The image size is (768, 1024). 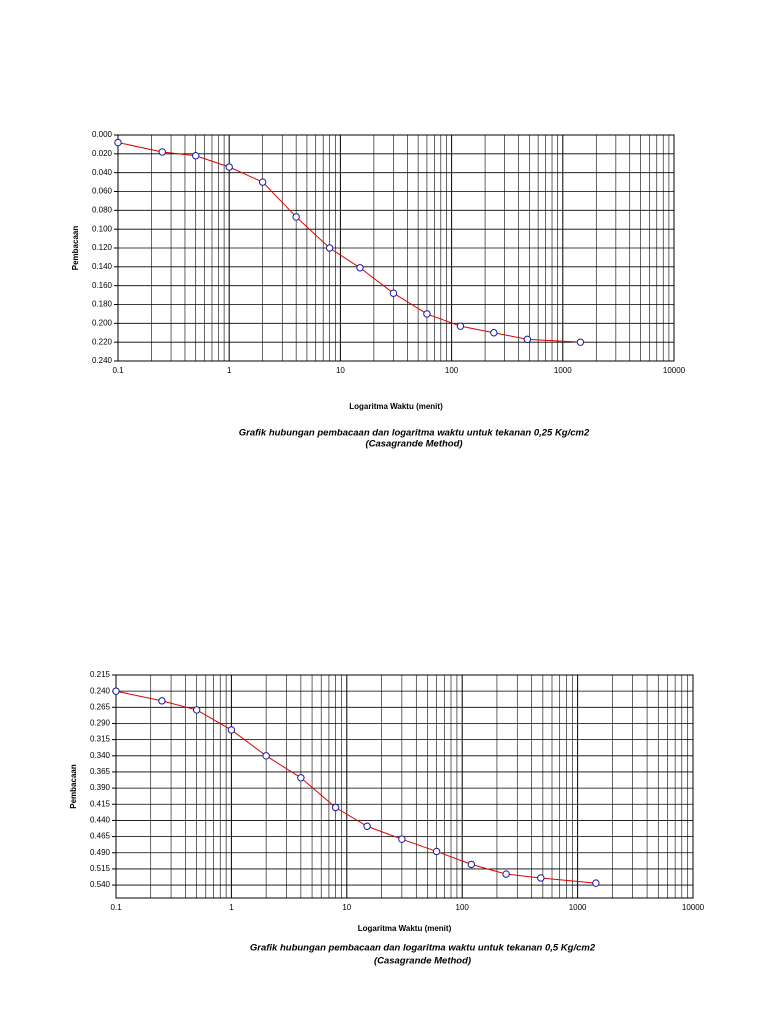 I want to click on y-tick-label: 0.180, so click(x=102, y=304).